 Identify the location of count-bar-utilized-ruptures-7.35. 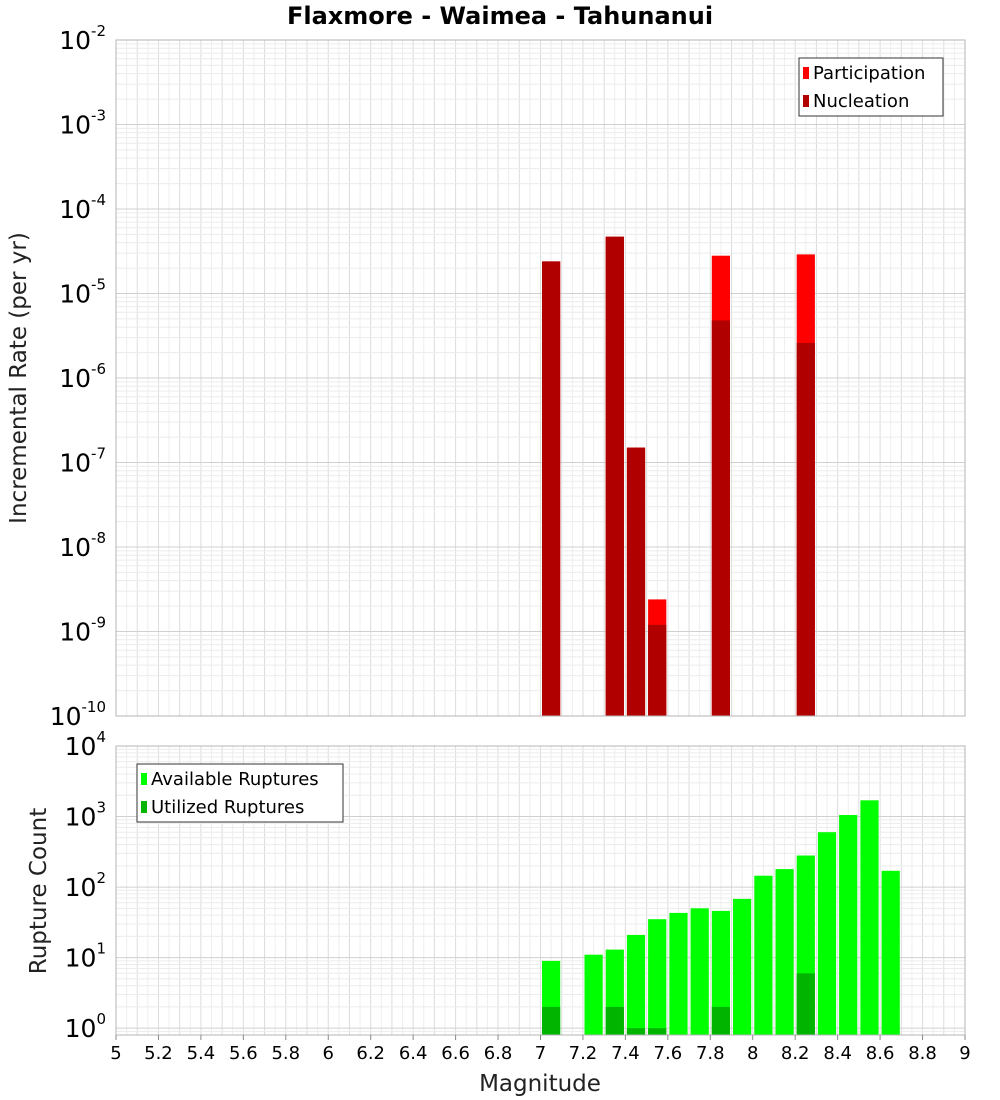
(614, 1020).